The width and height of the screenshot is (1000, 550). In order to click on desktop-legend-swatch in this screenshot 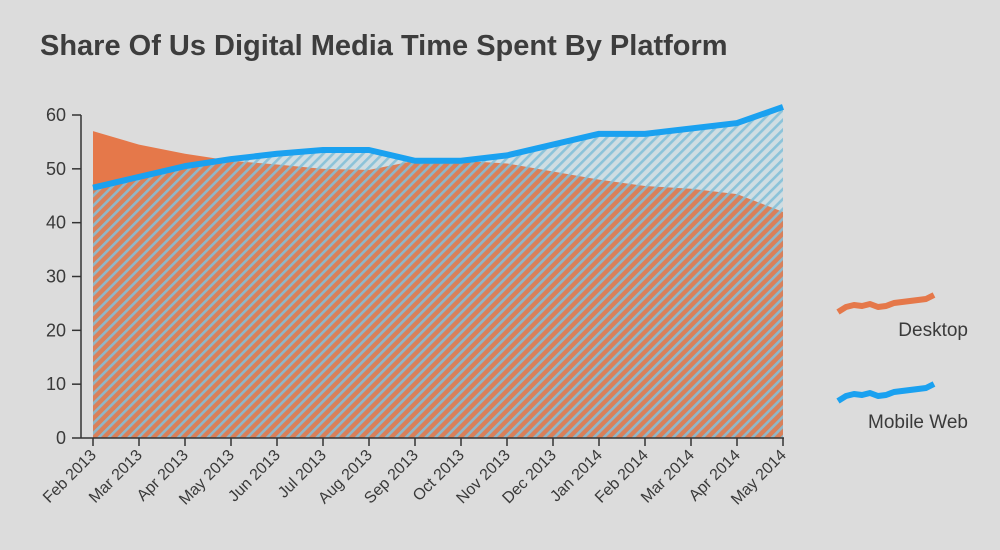, I will do `click(886, 303)`.